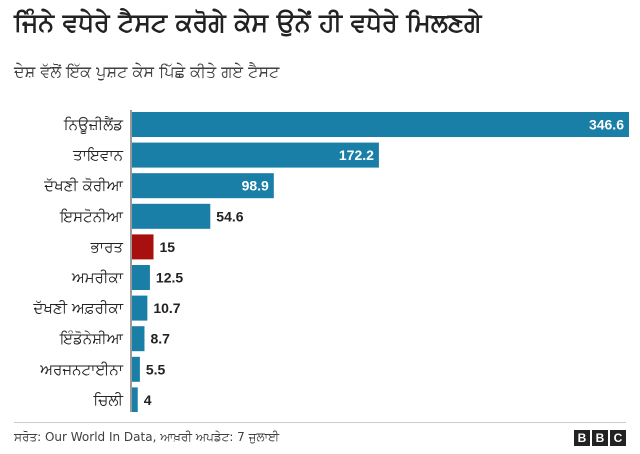  Describe the element at coordinates (91, 216) in the screenshot. I see `category-label: ਇਸਟੋਨੀਆ` at that location.